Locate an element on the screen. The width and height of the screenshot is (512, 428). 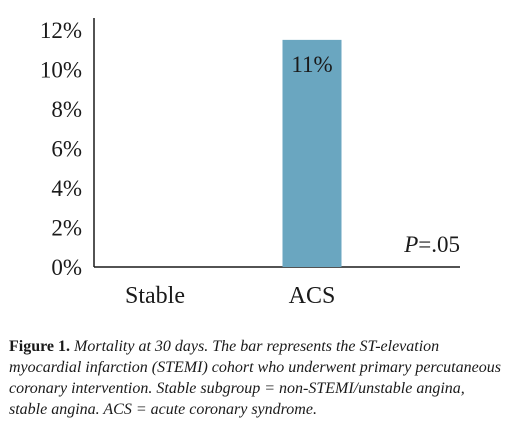
x-category-label: ACS is located at coordinates (312, 296).